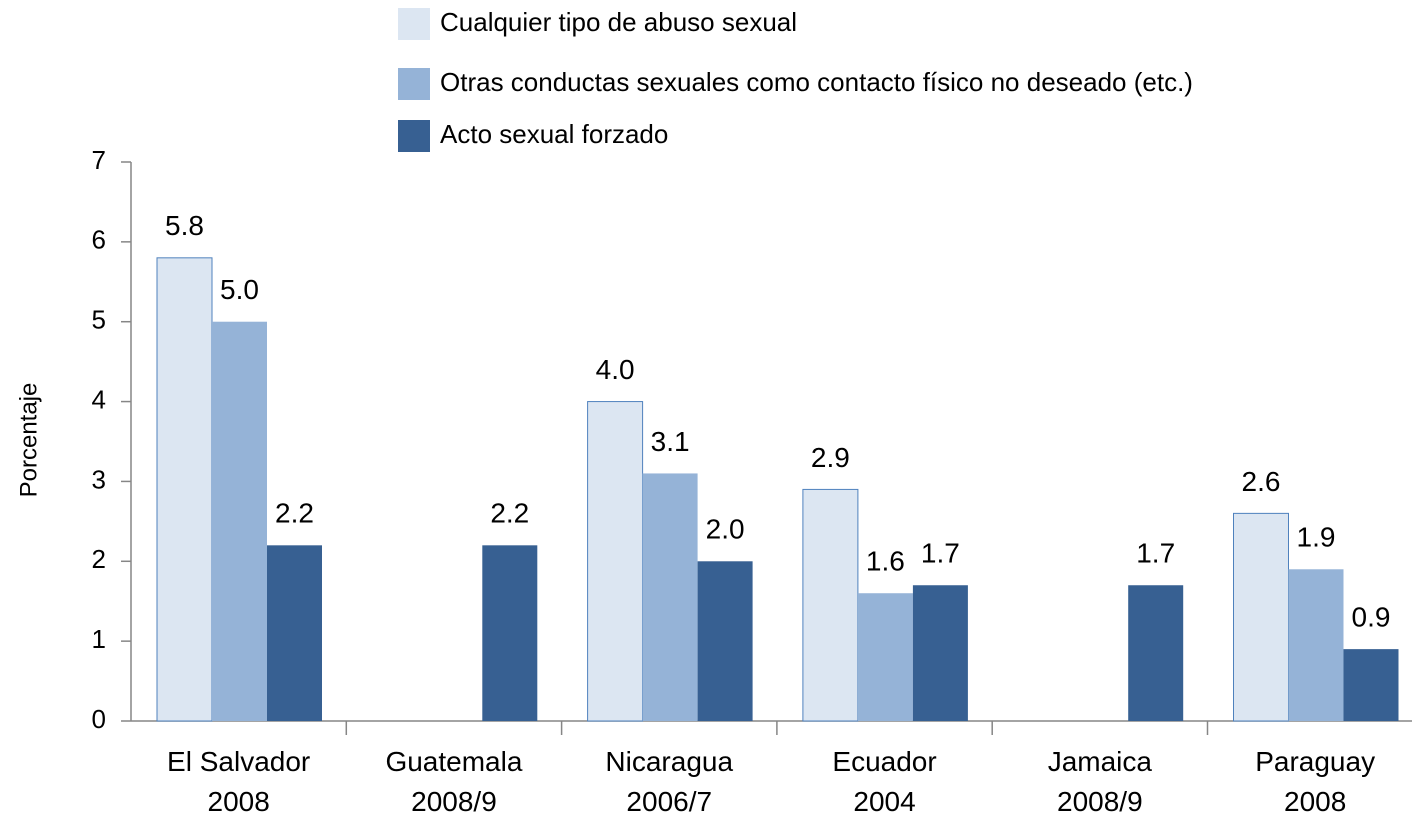 Image resolution: width=1412 pixels, height=815 pixels. Describe the element at coordinates (1100, 761) in the screenshot. I see `x-tick-label-line: Jamaica` at that location.